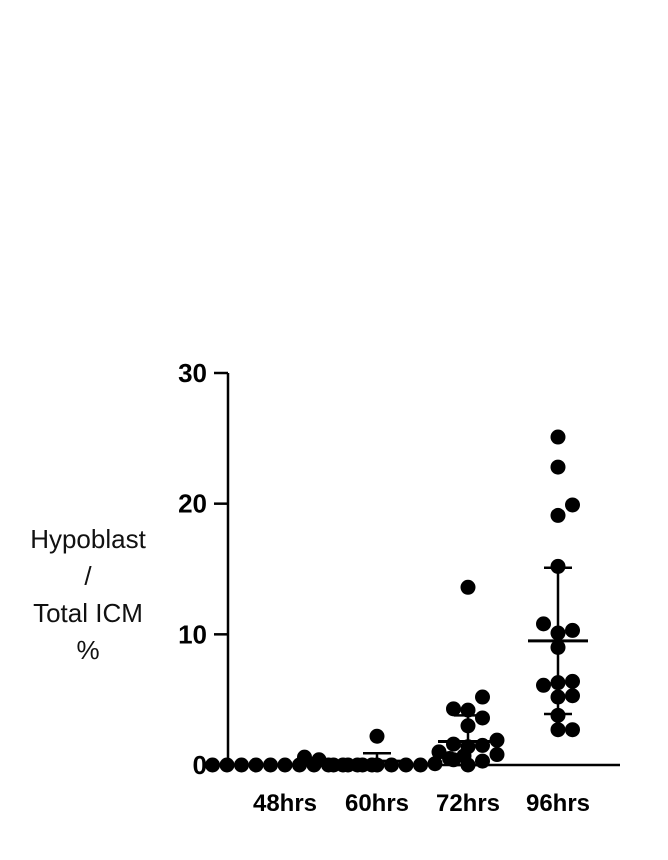 The height and width of the screenshot is (860, 668). What do you see at coordinates (467, 666) in the screenshot?
I see `mean-sd-bars` at bounding box center [467, 666].